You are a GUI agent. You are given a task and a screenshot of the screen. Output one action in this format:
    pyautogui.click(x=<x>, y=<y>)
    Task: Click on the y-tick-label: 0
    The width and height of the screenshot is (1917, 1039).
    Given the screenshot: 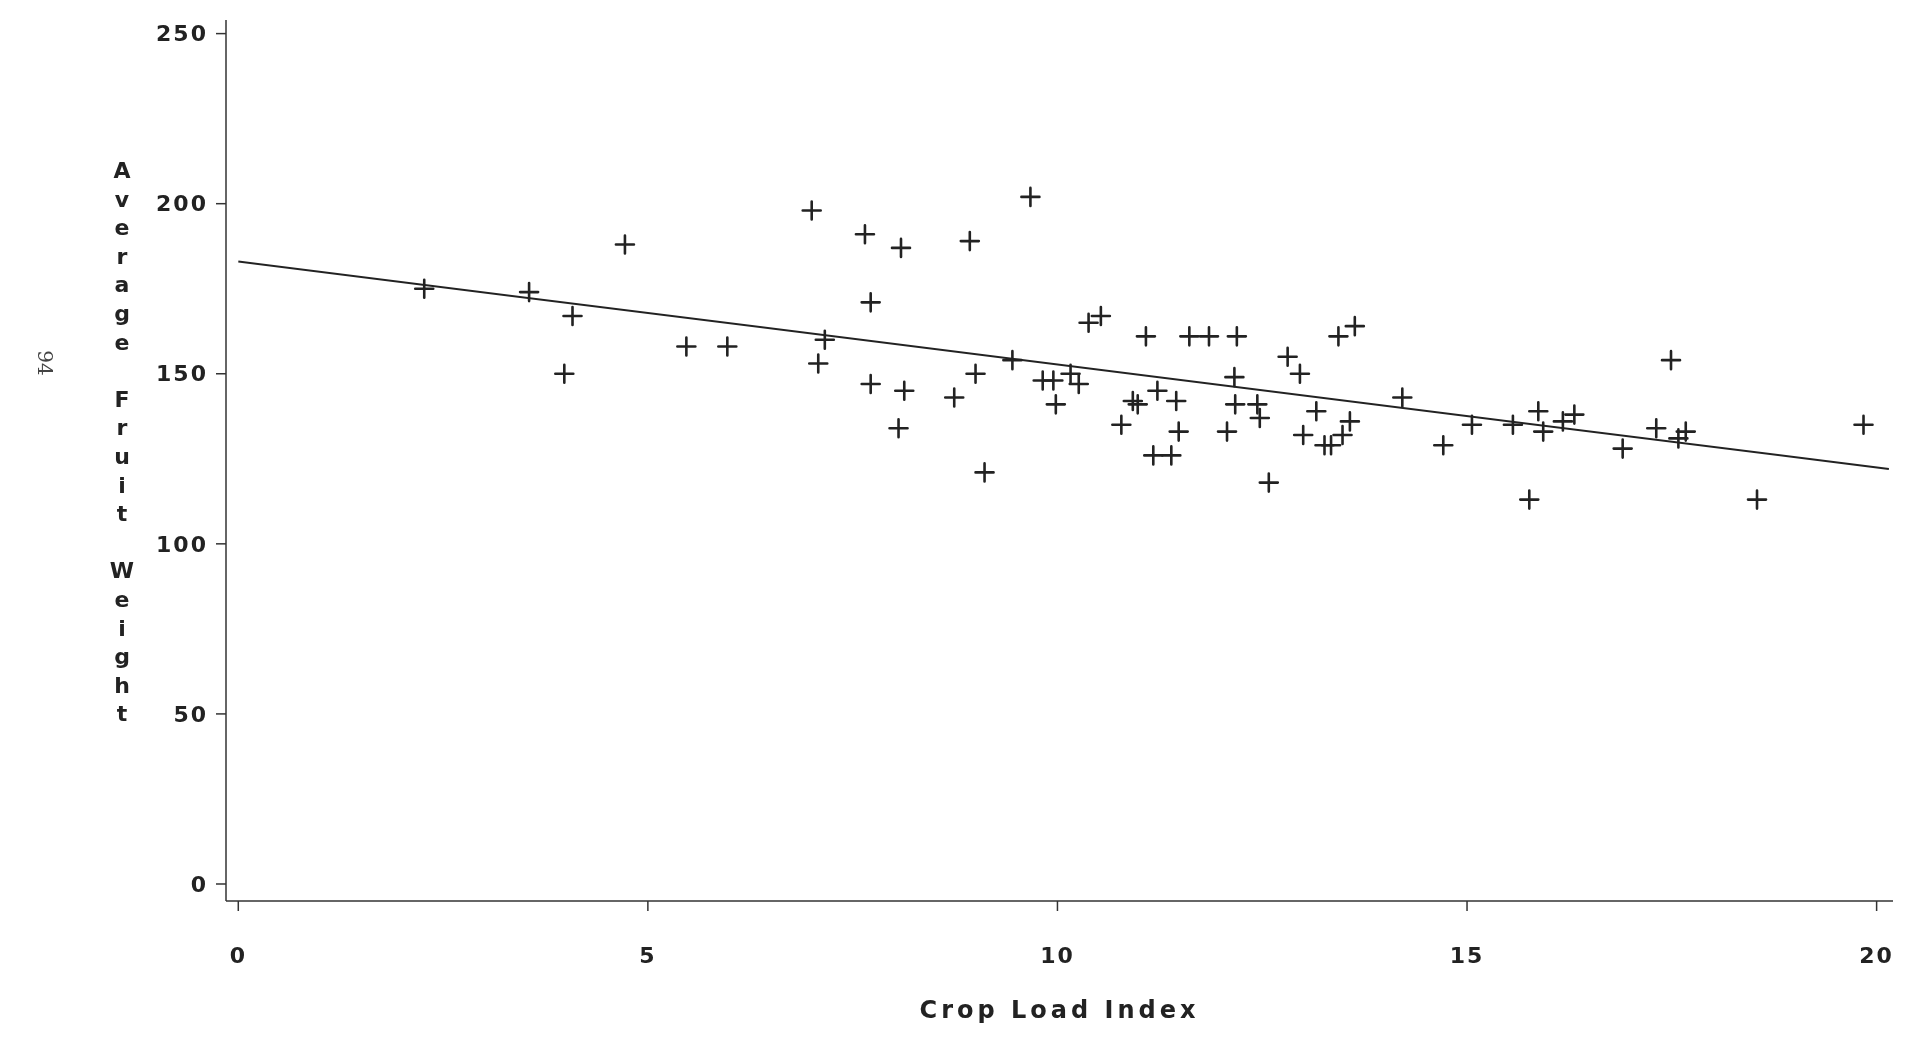 What is the action you would take?
    pyautogui.click(x=199, y=884)
    